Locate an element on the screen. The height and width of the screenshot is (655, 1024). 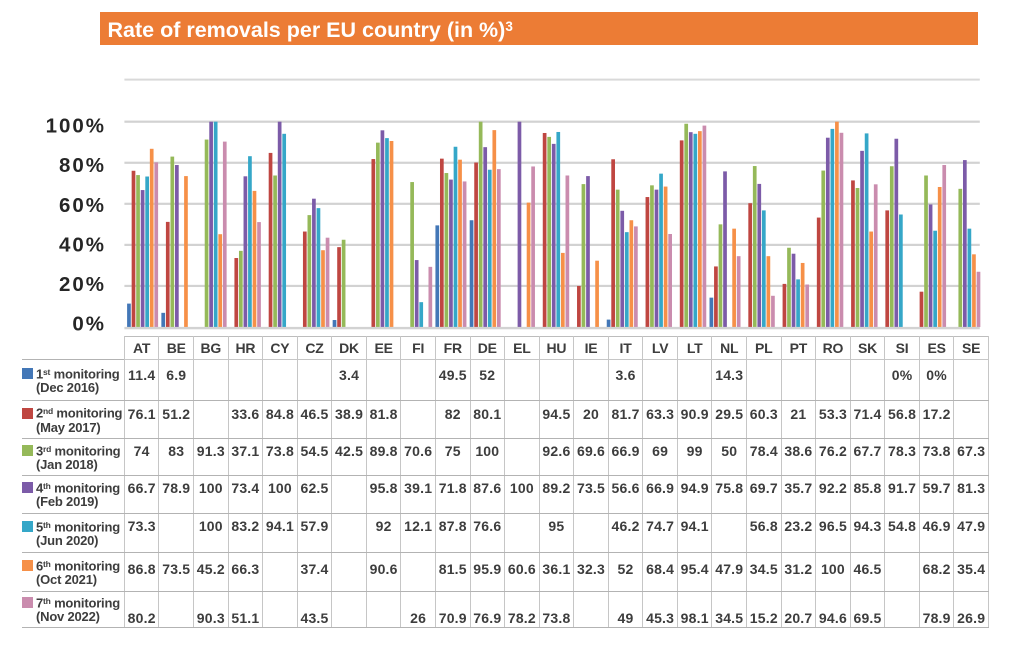
svg-text: 60% is located at coordinates (82, 205).